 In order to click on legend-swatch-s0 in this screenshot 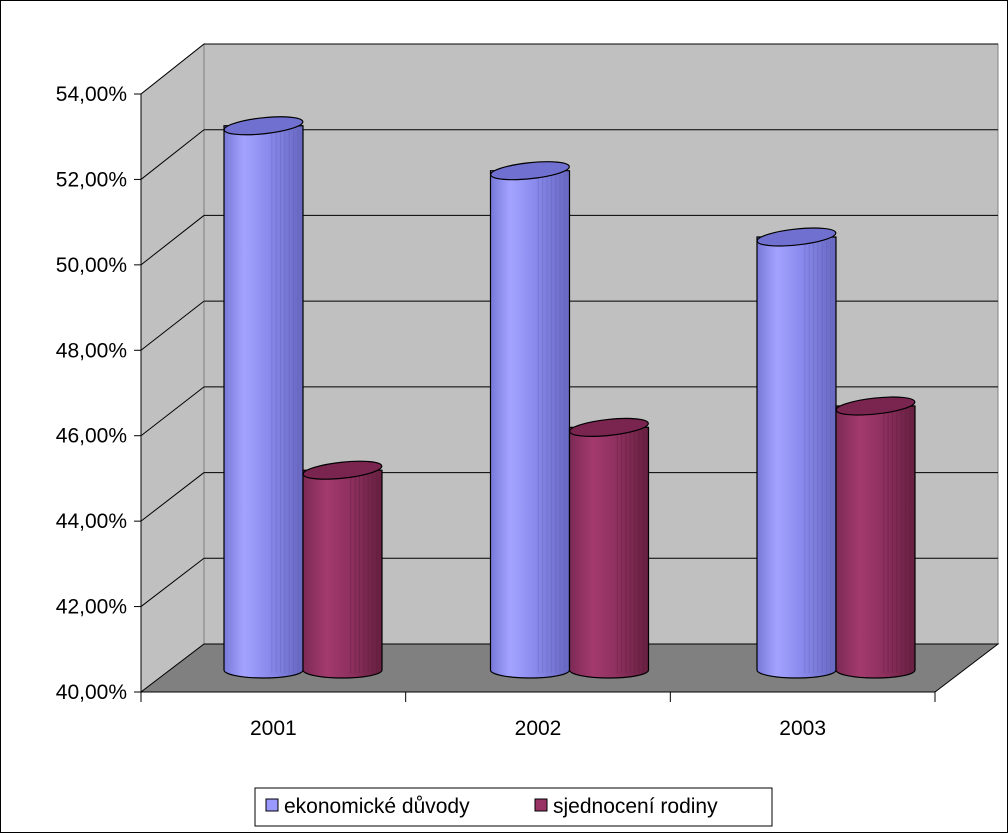, I will do `click(272, 805)`.